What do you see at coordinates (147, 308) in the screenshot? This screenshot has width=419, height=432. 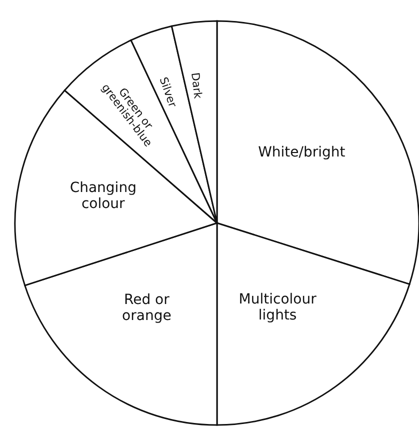 I see `slice-label: Red or orange` at bounding box center [147, 308].